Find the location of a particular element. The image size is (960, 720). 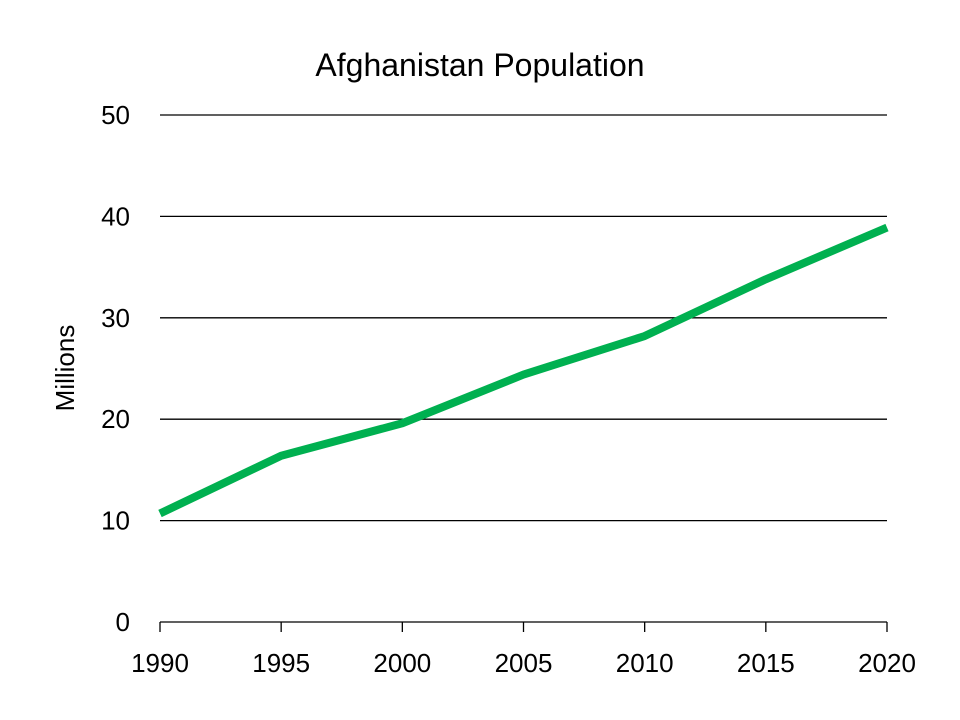

chart-title: Afghanistan Population is located at coordinates (479, 65).